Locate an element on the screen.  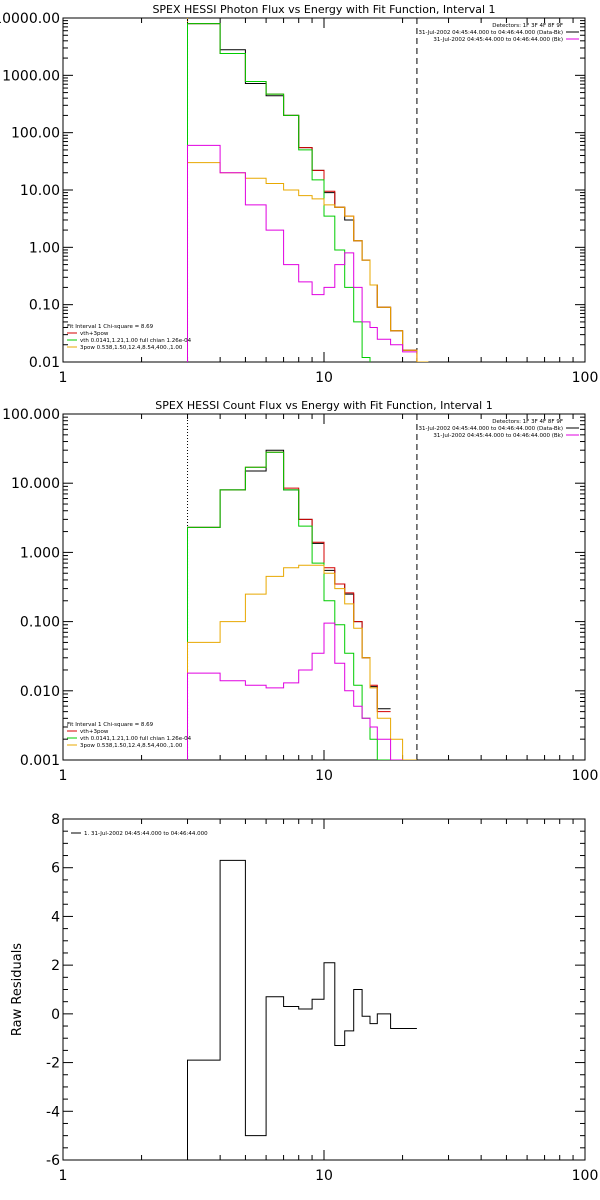
y-tick-label: 100.000 is located at coordinates (31, 415).